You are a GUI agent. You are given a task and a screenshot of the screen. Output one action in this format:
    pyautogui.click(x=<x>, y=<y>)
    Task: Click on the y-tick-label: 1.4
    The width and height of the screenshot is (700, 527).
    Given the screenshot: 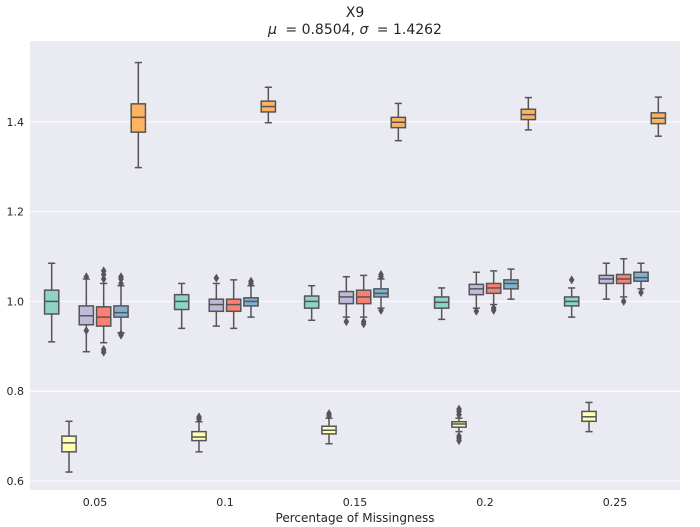 What is the action you would take?
    pyautogui.click(x=16, y=122)
    